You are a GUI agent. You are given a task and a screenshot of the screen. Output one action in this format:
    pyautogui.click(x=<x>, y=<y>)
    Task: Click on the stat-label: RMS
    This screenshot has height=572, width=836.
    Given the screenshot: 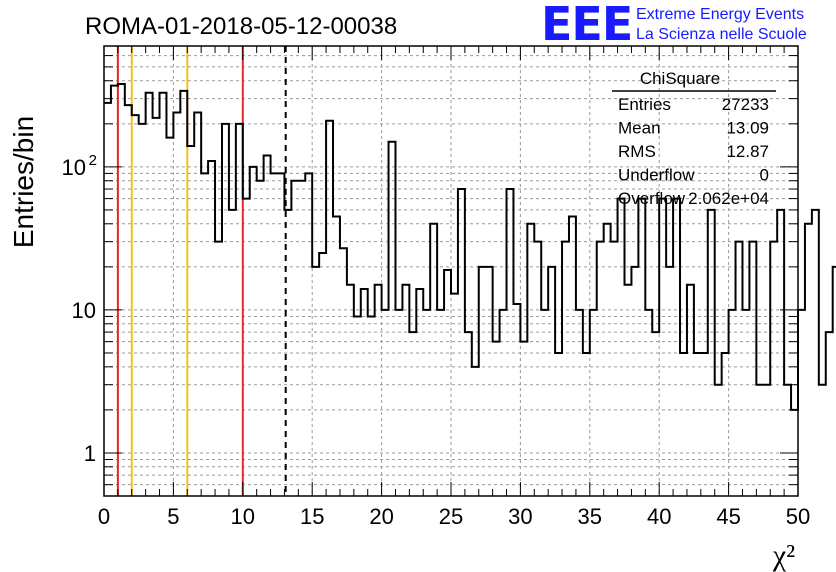 What is the action you would take?
    pyautogui.click(x=637, y=151)
    